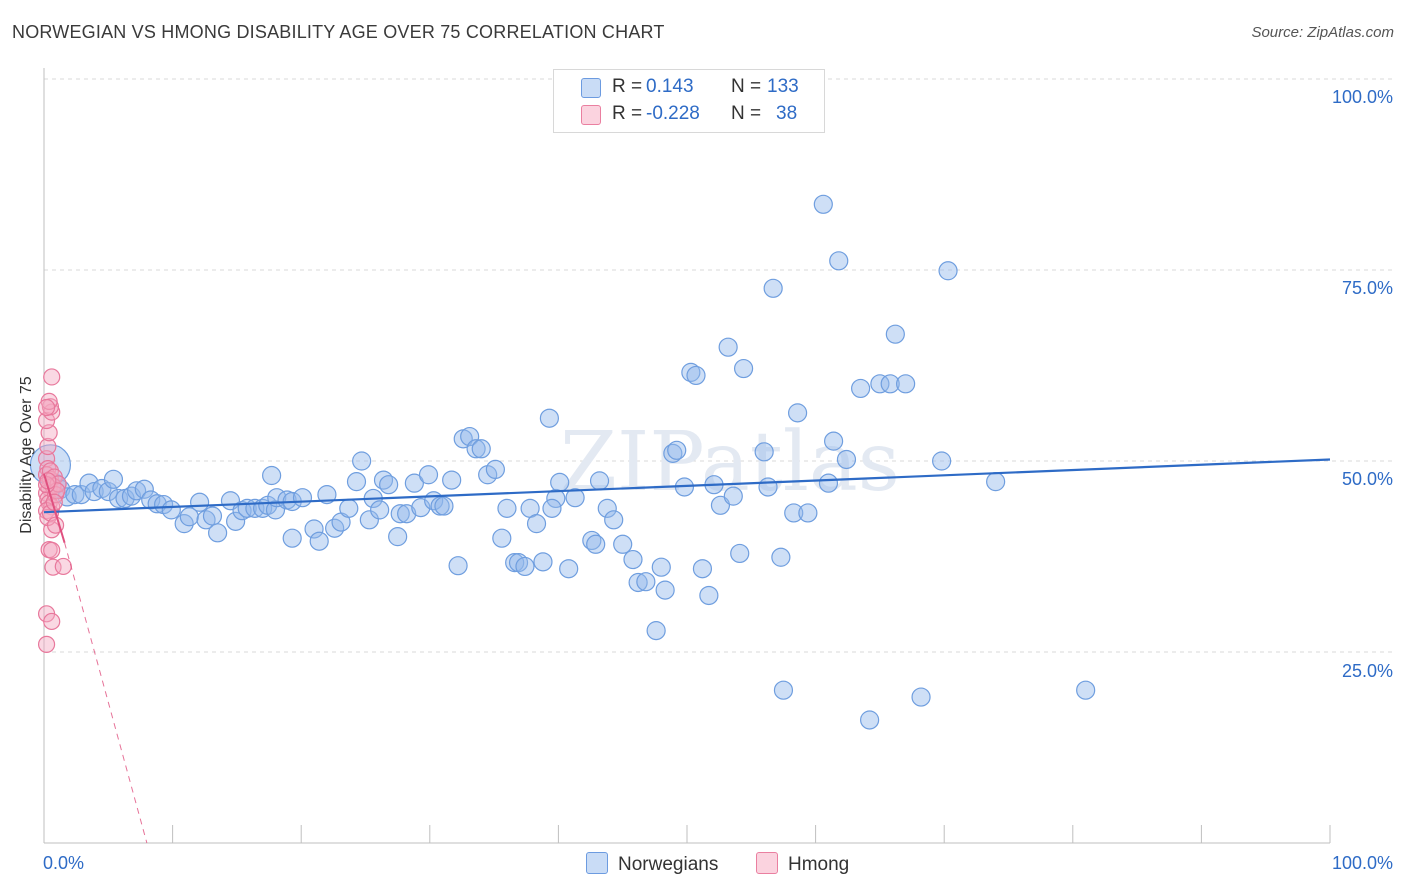  I want to click on legend-n-value: 38, so click(787, 113).